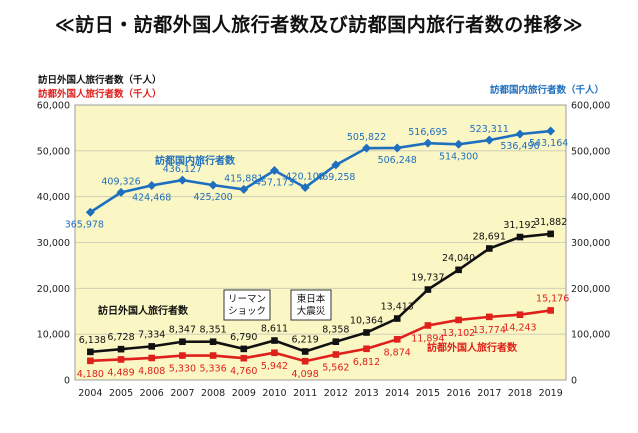  Describe the element at coordinates (520, 393) in the screenshot. I see `x-tick-label: 2018` at that location.